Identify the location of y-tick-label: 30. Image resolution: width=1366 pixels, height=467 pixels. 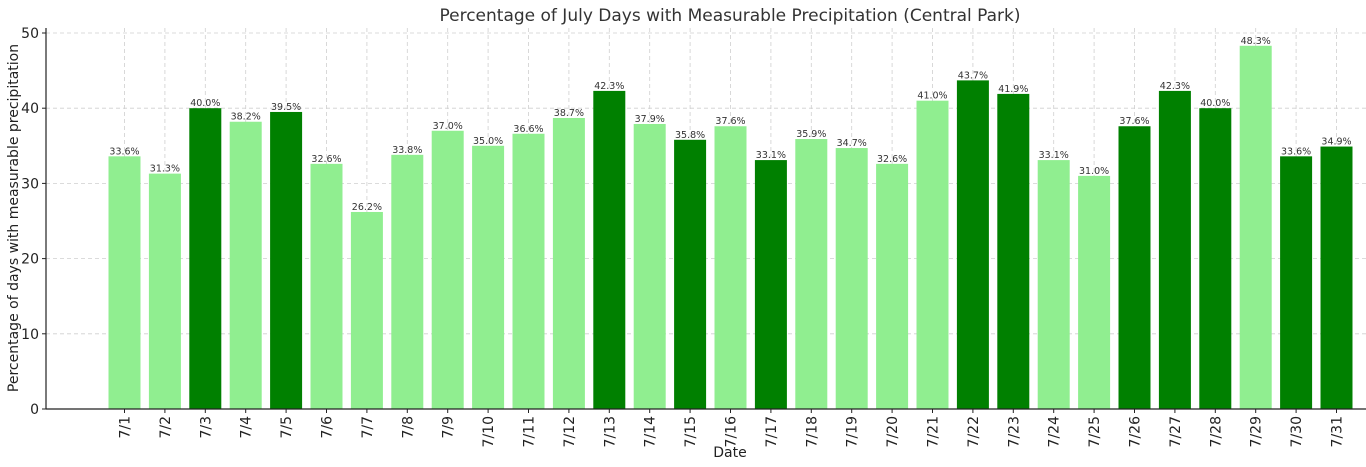
(30, 184).